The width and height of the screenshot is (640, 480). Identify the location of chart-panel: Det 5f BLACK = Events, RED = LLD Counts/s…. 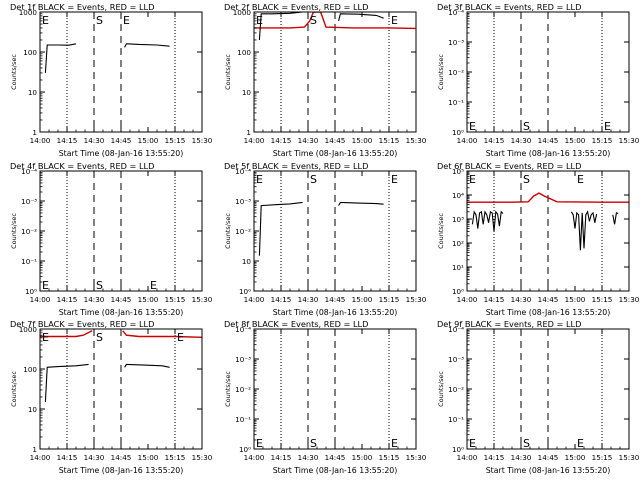
(325, 239).